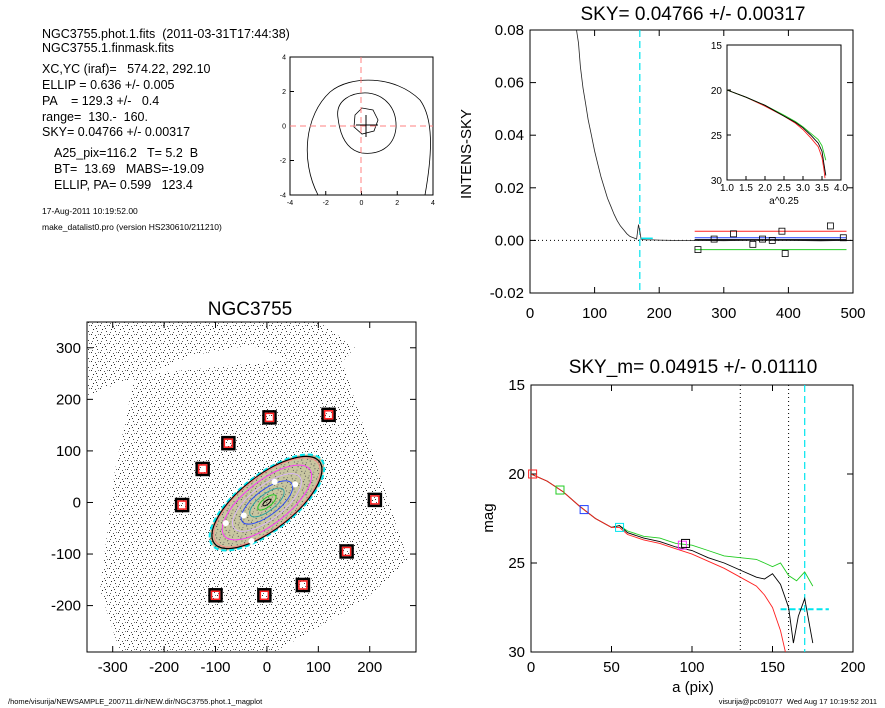 The image size is (885, 708). I want to click on mag-series-green, so click(672, 530).